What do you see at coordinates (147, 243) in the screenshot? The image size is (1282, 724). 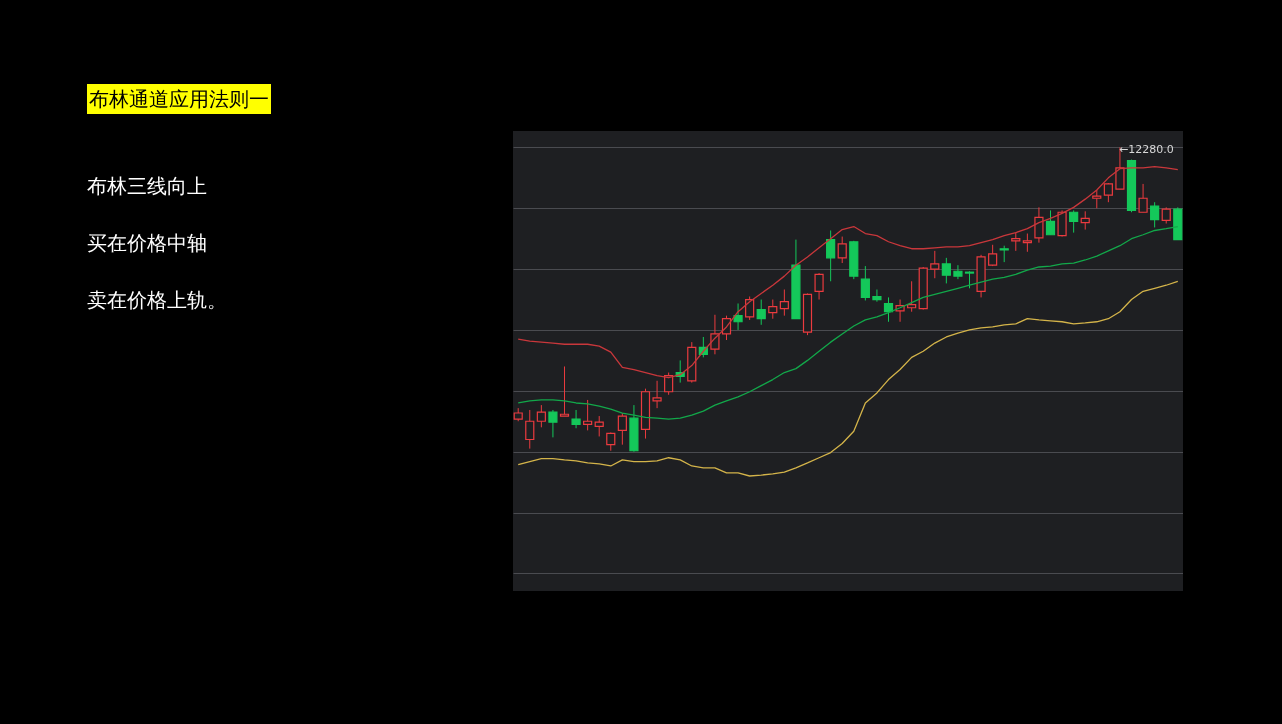 I see `text: 买在价格中轴` at bounding box center [147, 243].